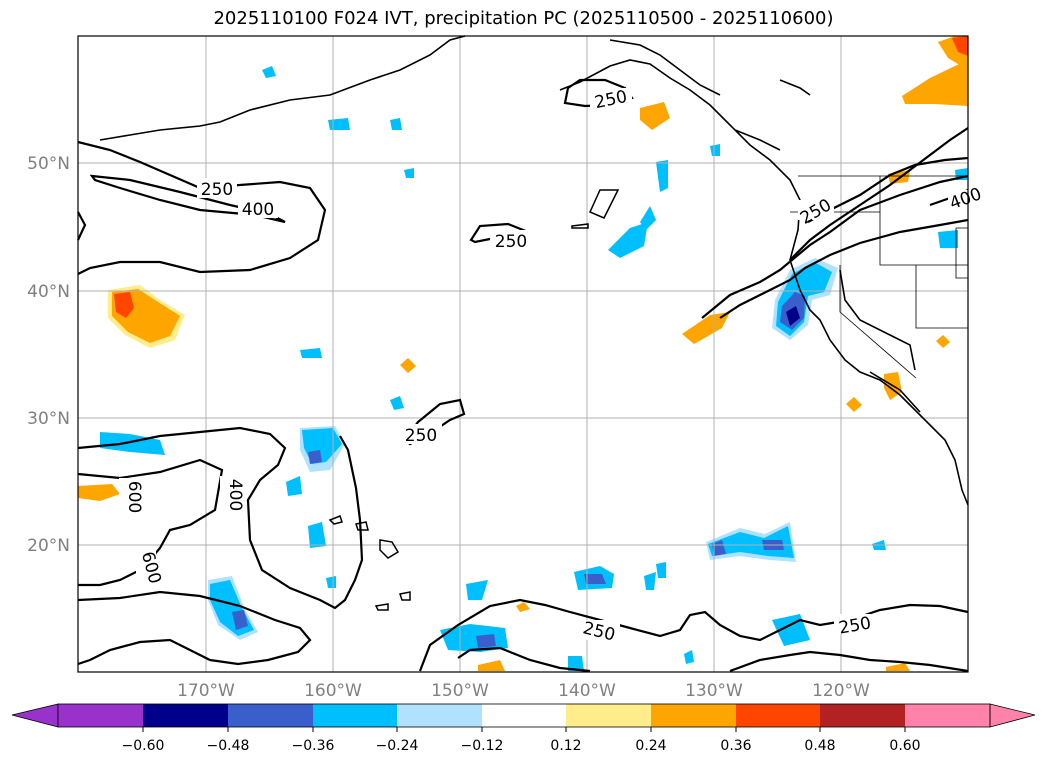  Describe the element at coordinates (819, 746) in the screenshot. I see `colorbar-tick-label: 0.48` at that location.